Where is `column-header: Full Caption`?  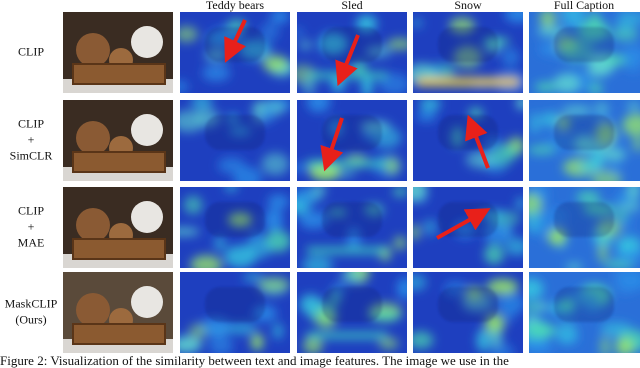
column-header: Full Caption is located at coordinates (584, 6).